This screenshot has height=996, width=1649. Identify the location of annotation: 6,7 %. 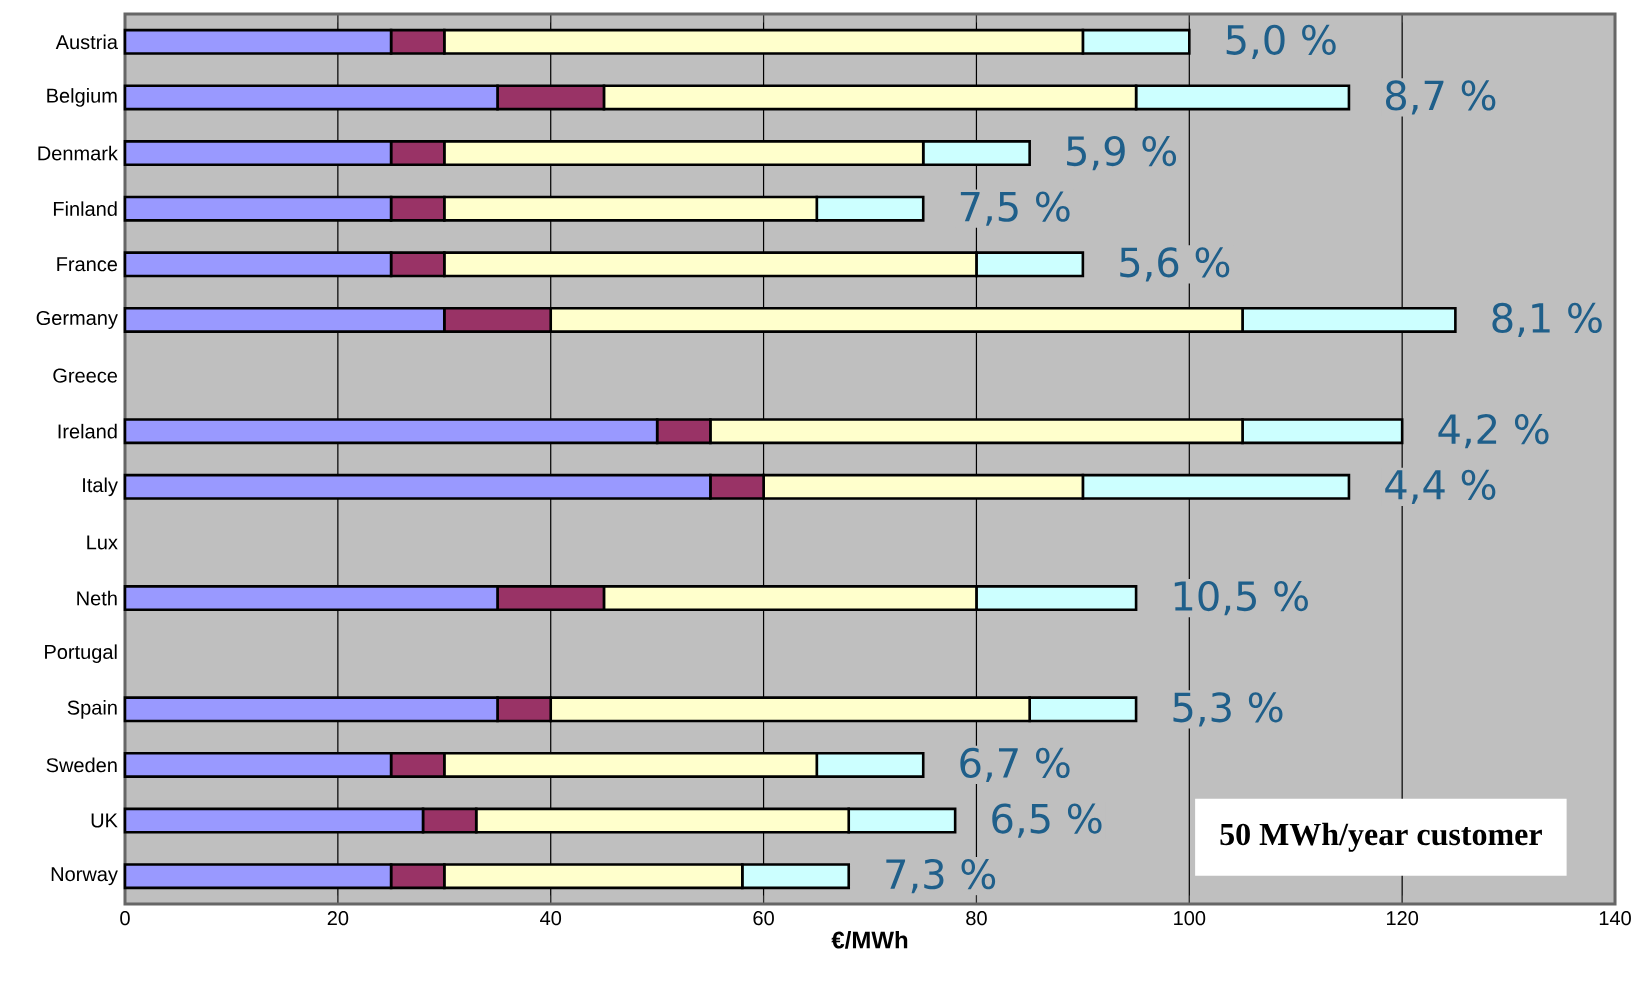
(1015, 765).